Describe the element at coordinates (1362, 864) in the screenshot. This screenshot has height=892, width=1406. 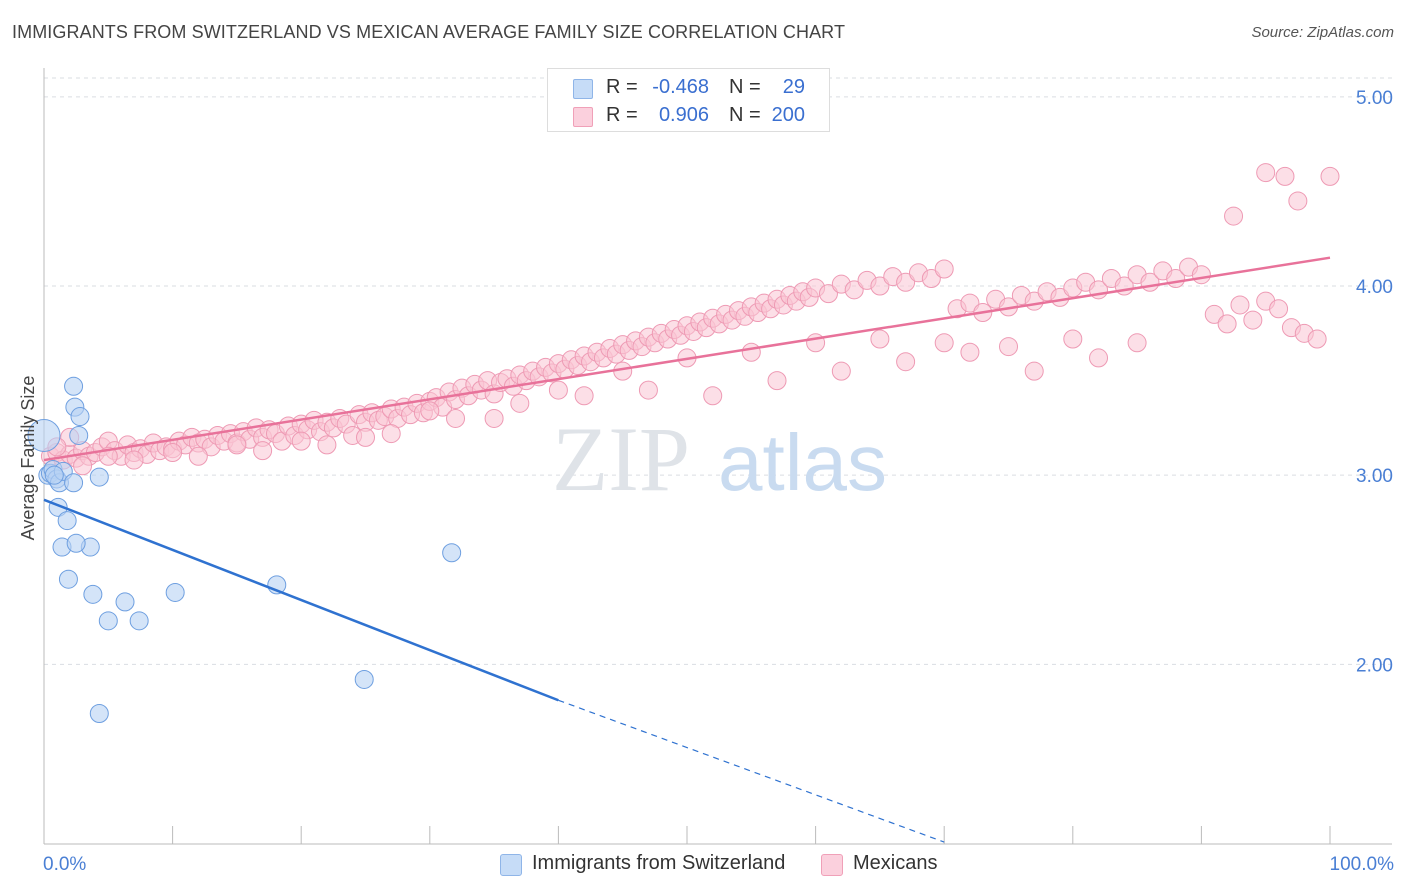
I see `x-tick-label: 100.0%` at that location.